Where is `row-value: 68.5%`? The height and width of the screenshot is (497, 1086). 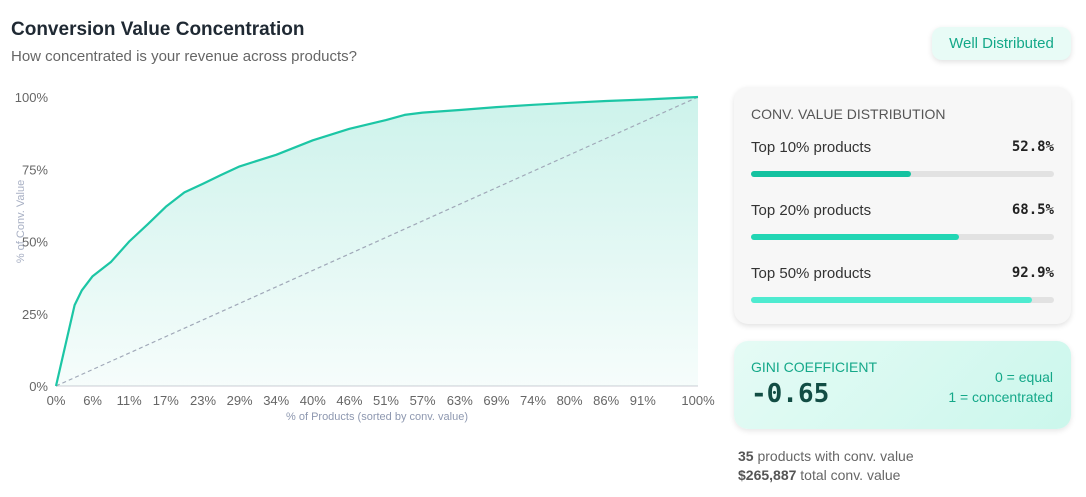 row-value: 68.5% is located at coordinates (1032, 210).